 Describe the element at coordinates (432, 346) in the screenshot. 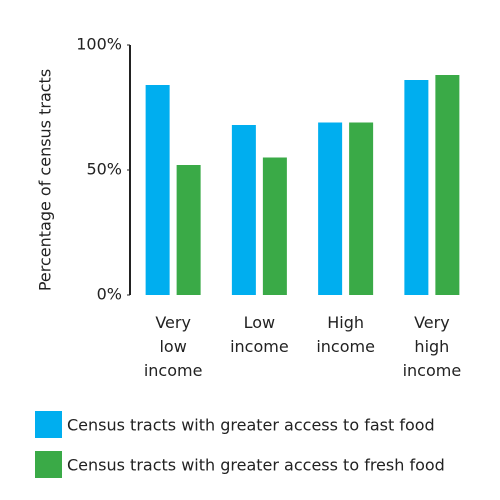

I see `x-tick-label: Very high income` at that location.